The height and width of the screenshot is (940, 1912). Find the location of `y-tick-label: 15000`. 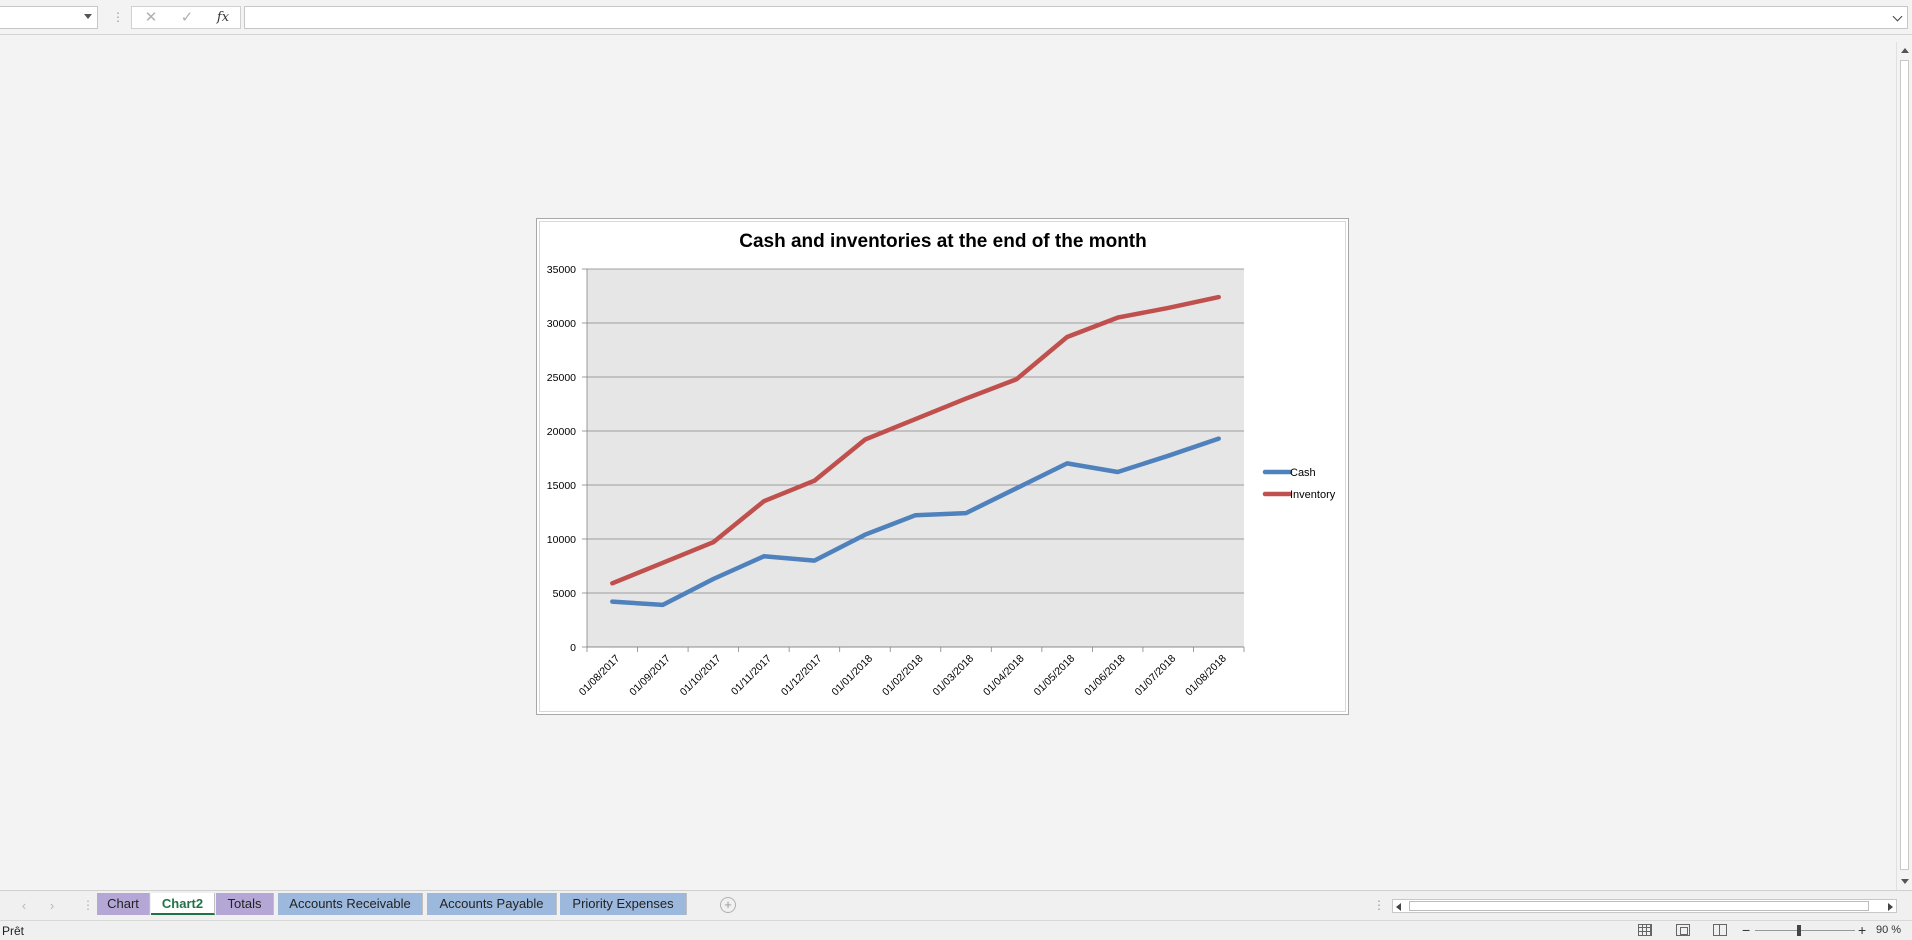

y-tick-label: 15000 is located at coordinates (561, 486).